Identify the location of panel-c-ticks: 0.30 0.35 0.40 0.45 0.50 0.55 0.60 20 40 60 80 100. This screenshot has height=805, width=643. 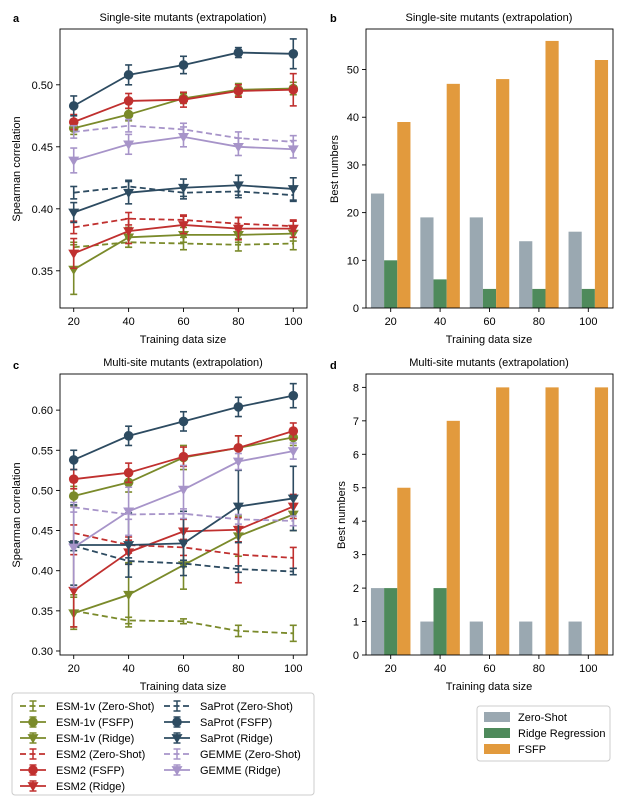
(167, 540).